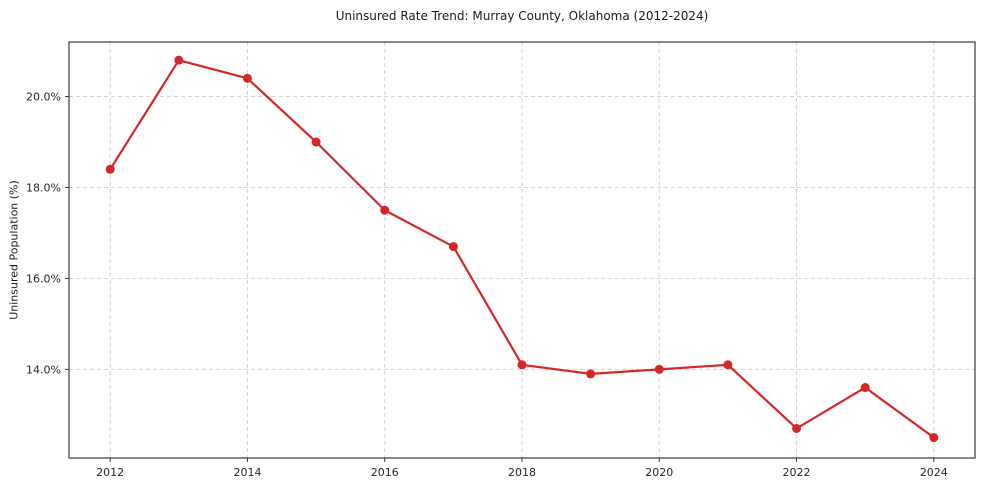 This screenshot has width=989, height=490. What do you see at coordinates (14, 250) in the screenshot?
I see `y-axis-label: Uninsured Population (%)` at bounding box center [14, 250].